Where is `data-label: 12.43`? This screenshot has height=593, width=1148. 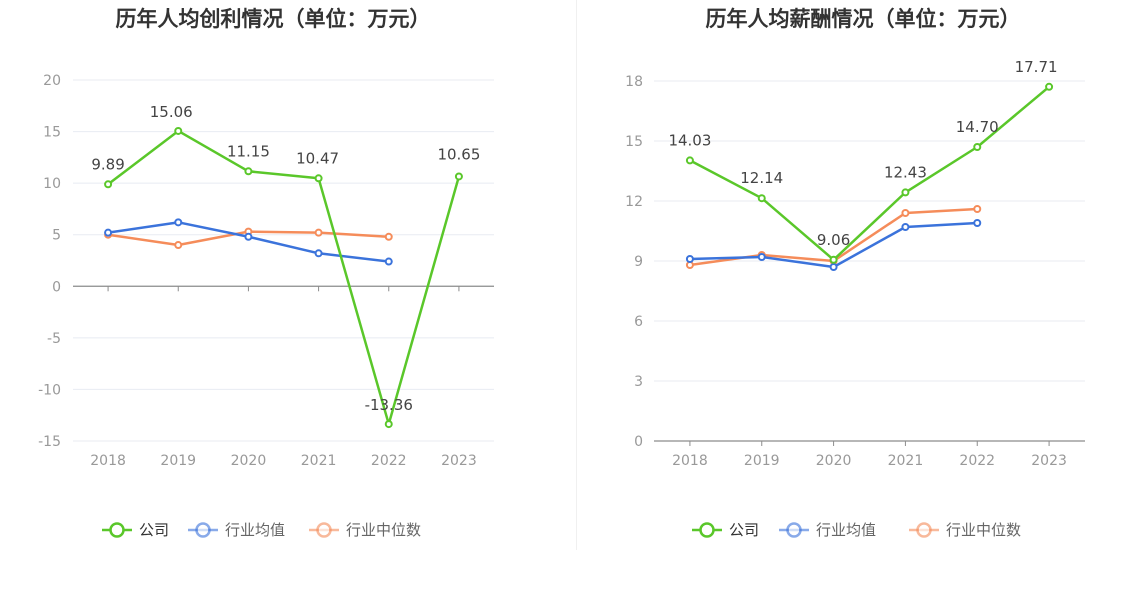
data-label: 12.43 is located at coordinates (905, 172).